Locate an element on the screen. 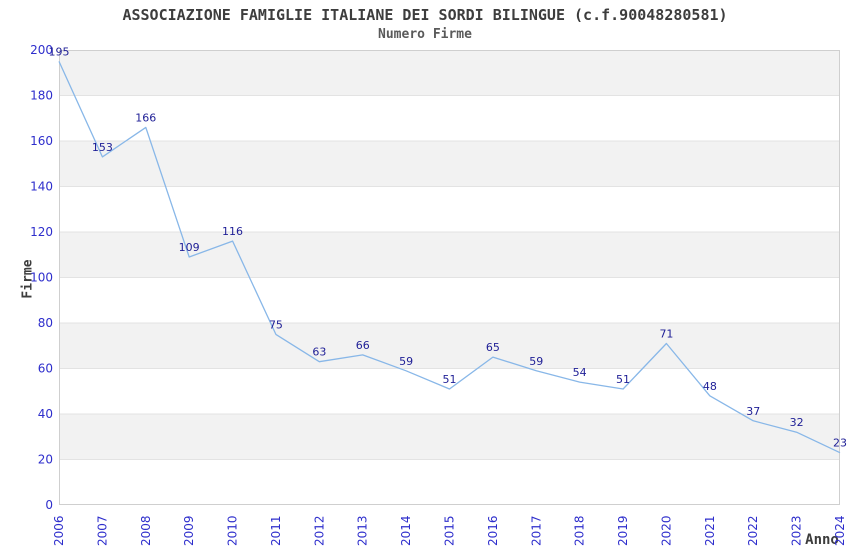  x-tick-label: 2020 is located at coordinates (666, 530).